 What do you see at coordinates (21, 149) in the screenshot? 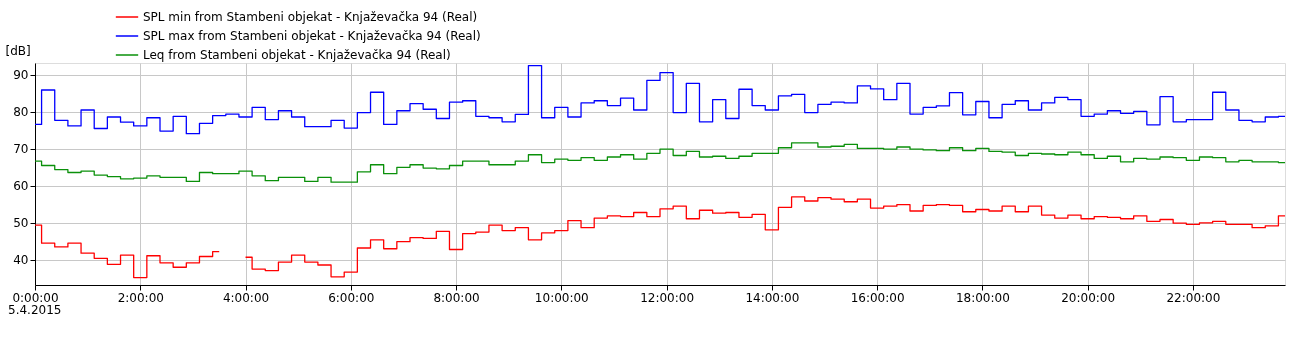
I see `y-tick-label: 70` at bounding box center [21, 149].